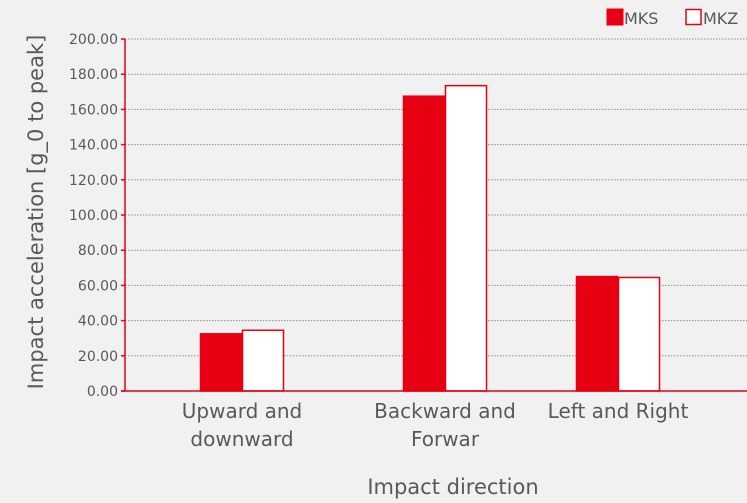  What do you see at coordinates (641, 18) in the screenshot?
I see `legend-label-mks: MKS` at bounding box center [641, 18].